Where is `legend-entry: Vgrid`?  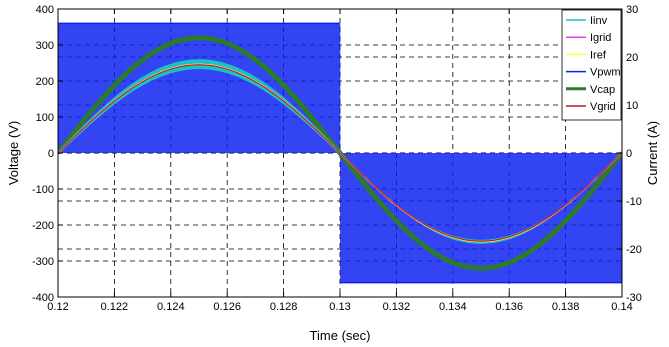
legend-entry: Vgrid is located at coordinates (591, 107).